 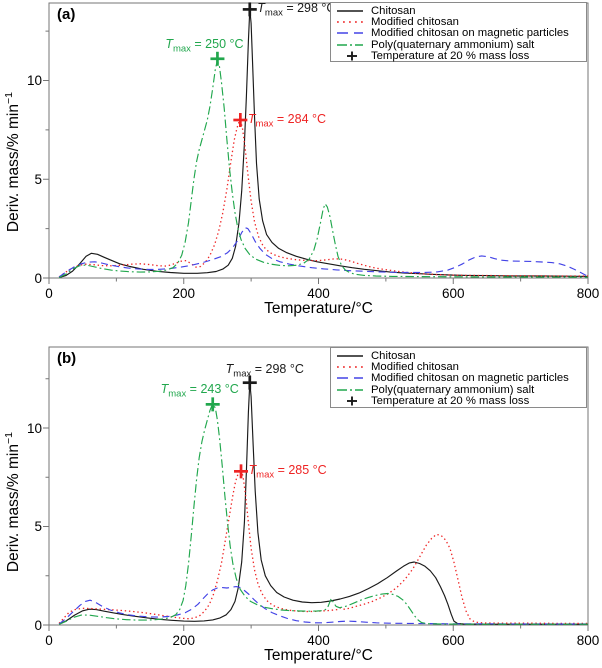 What do you see at coordinates (287, 121) in the screenshot?
I see `tmax-annotation: Tmax = 284 °C` at bounding box center [287, 121].